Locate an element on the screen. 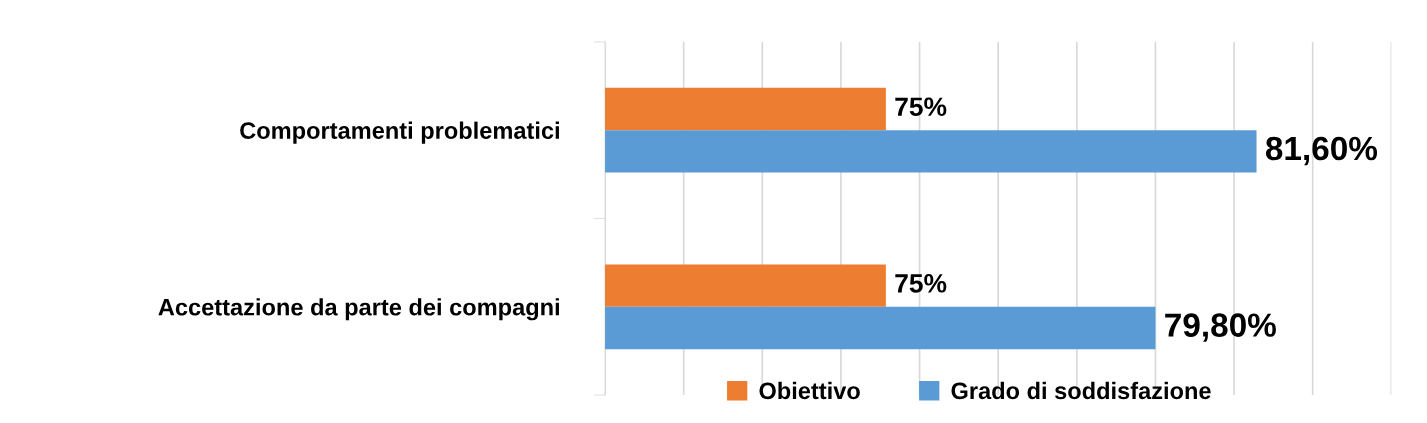 The height and width of the screenshot is (423, 1427). data-label: 79,80% is located at coordinates (1220, 327).